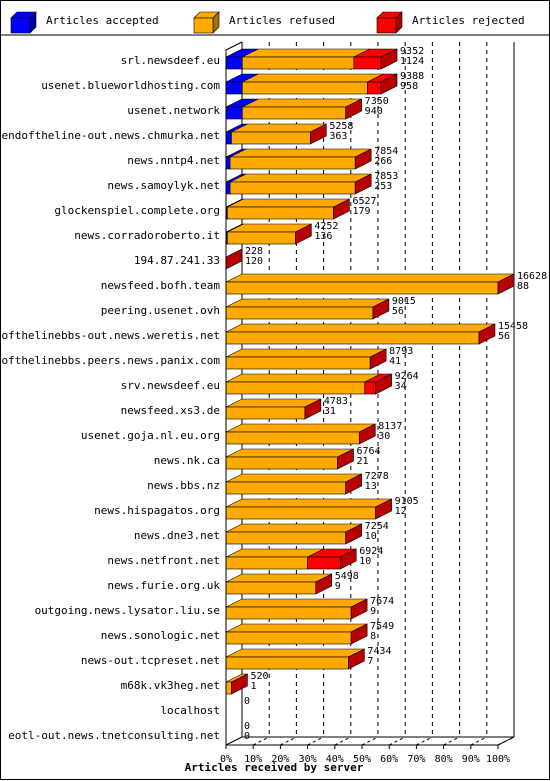 The image size is (550, 781). What do you see at coordinates (412, 61) in the screenshot?
I see `value-label-rejected: 1124` at bounding box center [412, 61].